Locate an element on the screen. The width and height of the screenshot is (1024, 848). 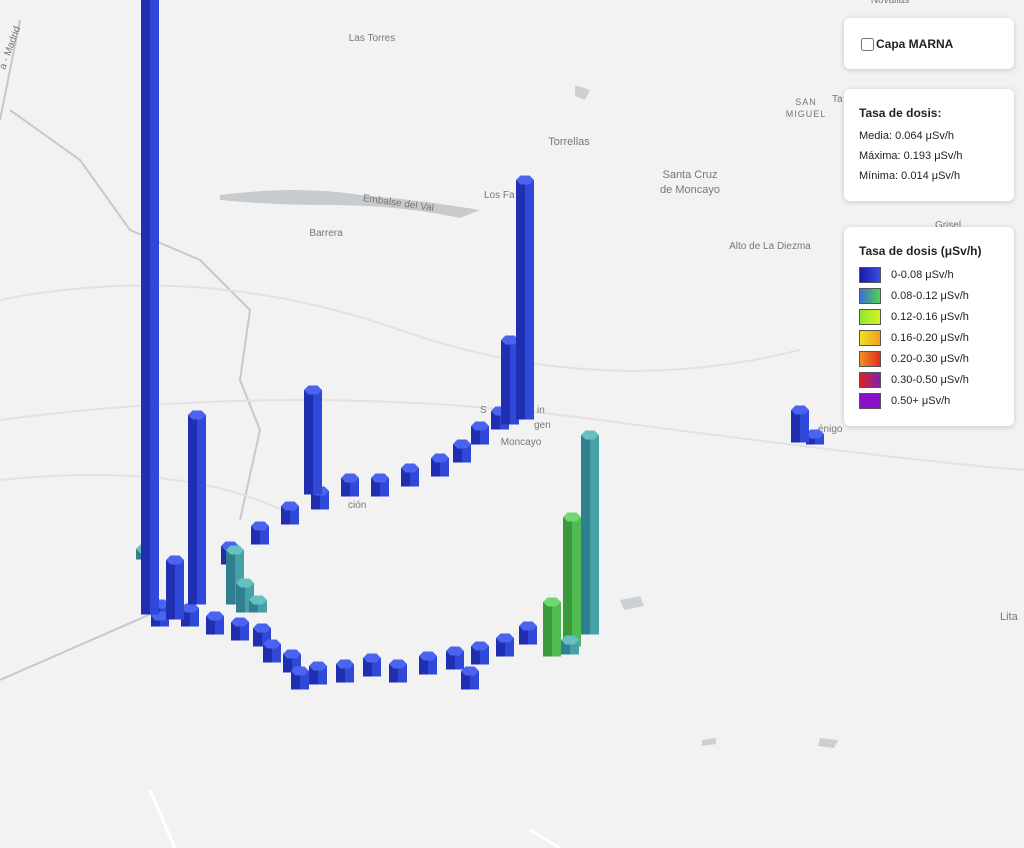
map-label: gen is located at coordinates (542, 425).